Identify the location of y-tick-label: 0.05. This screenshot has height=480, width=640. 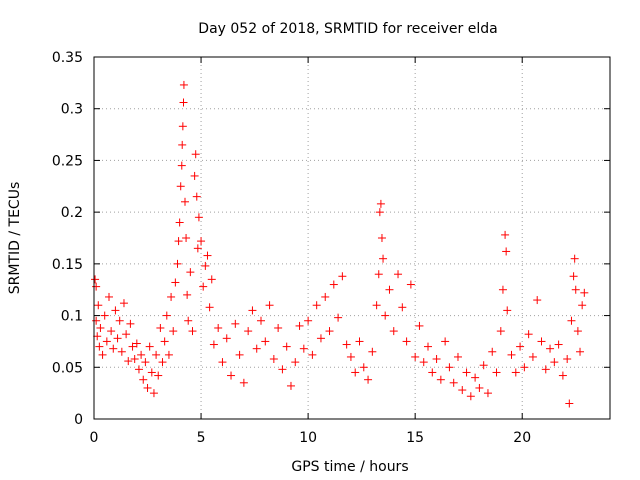
(67, 368).